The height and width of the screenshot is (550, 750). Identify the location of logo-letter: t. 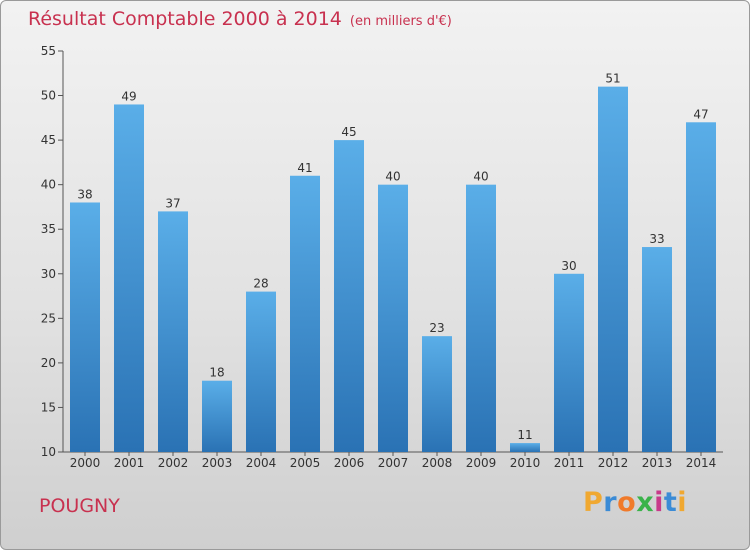
(670, 502).